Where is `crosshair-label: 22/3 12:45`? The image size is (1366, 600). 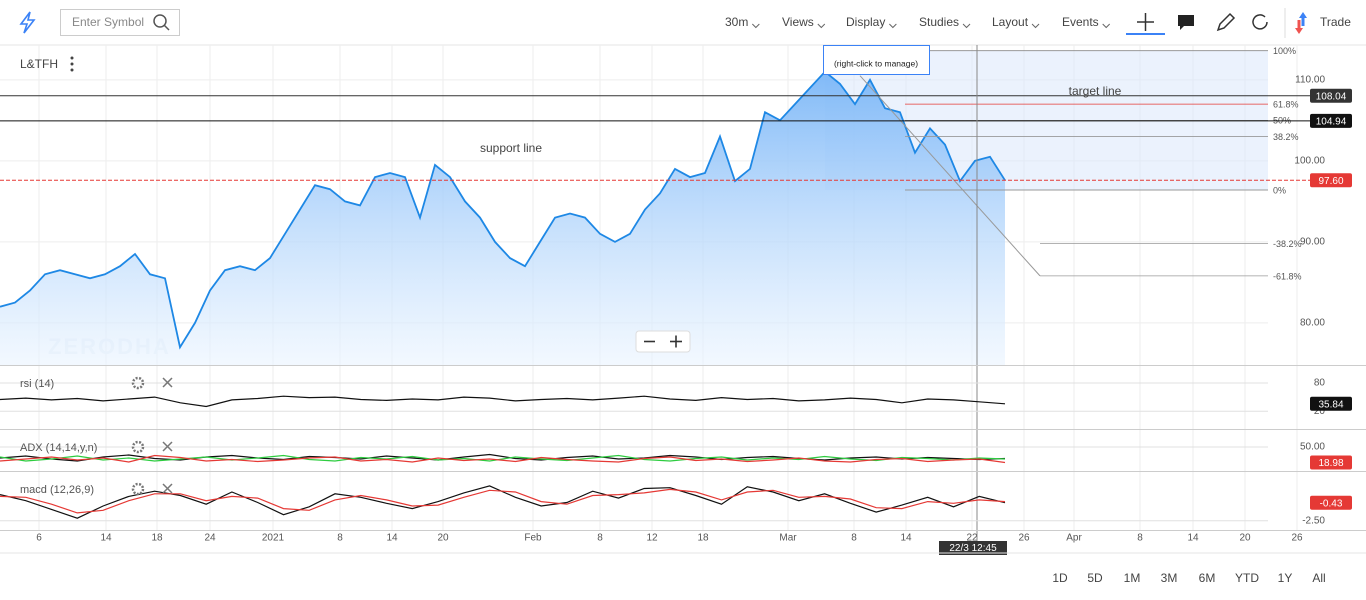
crosshair-label: 22/3 12:45 is located at coordinates (973, 548).